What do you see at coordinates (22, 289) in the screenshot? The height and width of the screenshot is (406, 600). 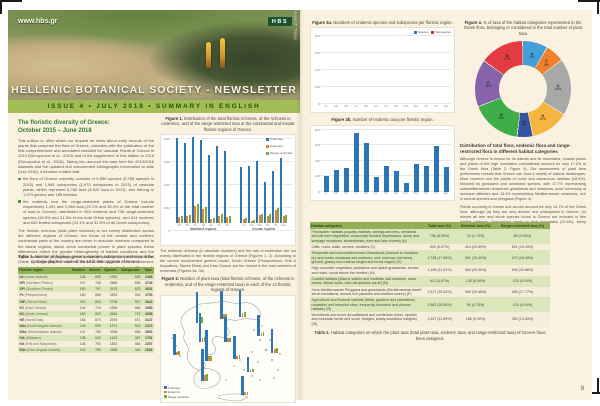 I see `region-abbr: SPi` at bounding box center [22, 289].